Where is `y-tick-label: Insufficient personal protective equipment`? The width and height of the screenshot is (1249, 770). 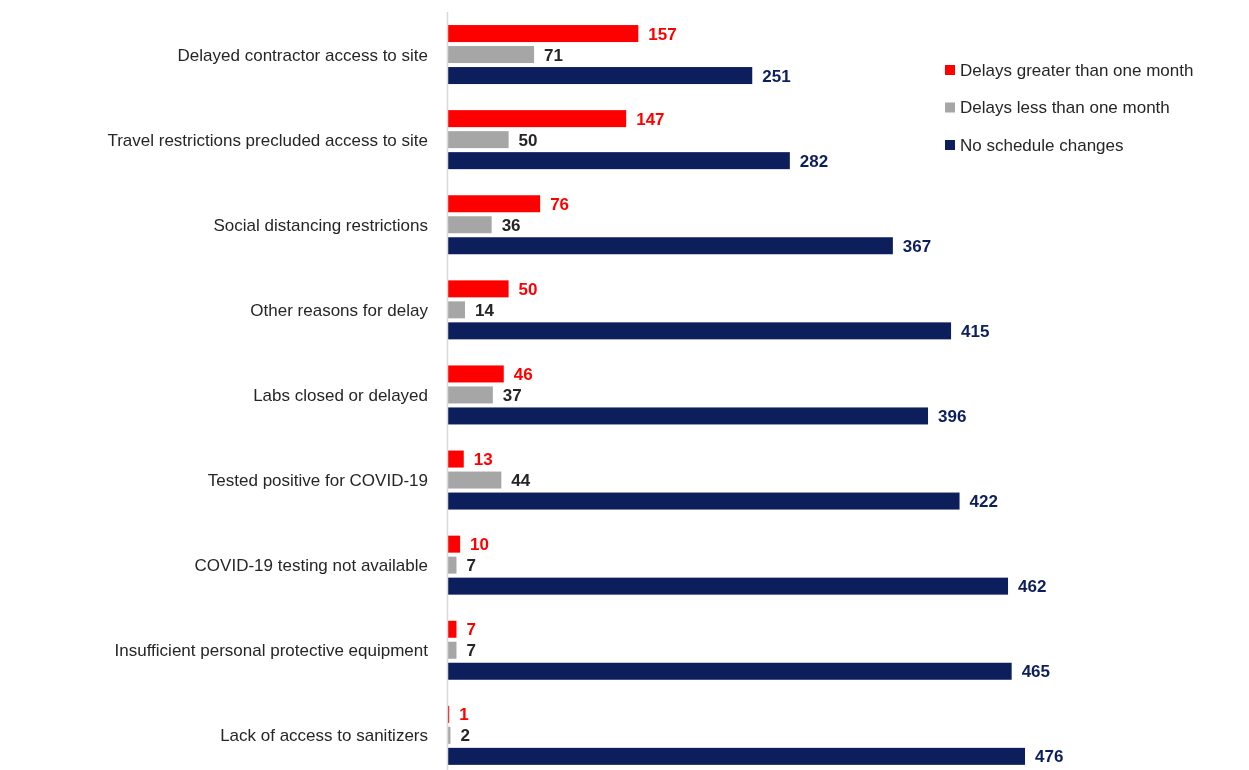 y-tick-label: Insufficient personal protective equipment is located at coordinates (271, 651).